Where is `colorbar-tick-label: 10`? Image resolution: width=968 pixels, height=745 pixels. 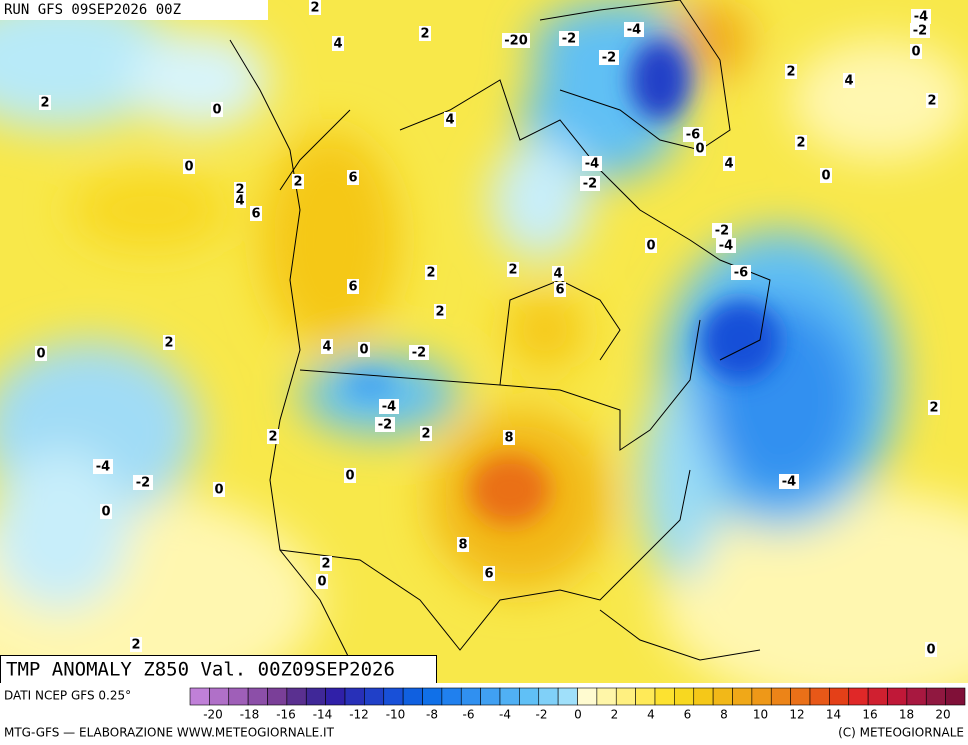 colorbar-tick-label: 10 is located at coordinates (760, 715).